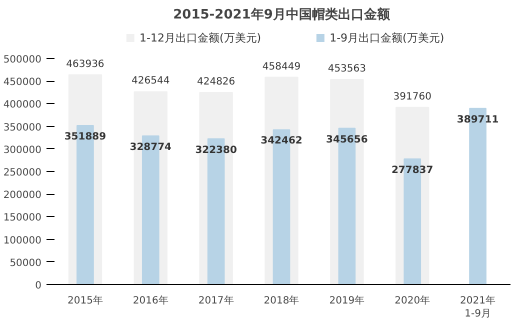 The image size is (520, 324). What do you see at coordinates (22, 60) in the screenshot?
I see `y-tick-label: 500000` at bounding box center [22, 60].